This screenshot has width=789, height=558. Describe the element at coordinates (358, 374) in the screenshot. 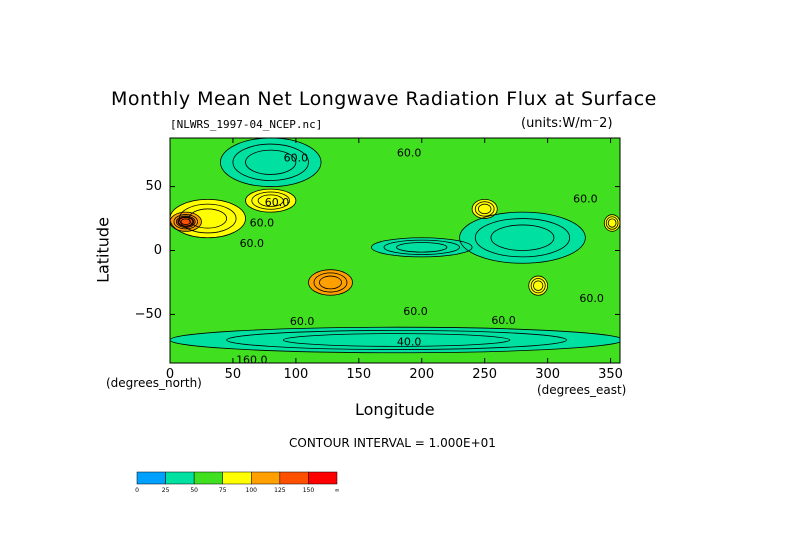

I see `x-tick-label-3: 150` at that location.